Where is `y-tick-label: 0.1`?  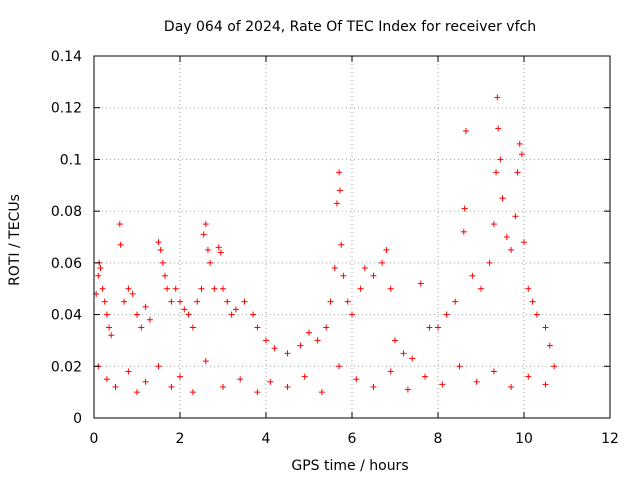 y-tick-label: 0.1 is located at coordinates (71, 160).